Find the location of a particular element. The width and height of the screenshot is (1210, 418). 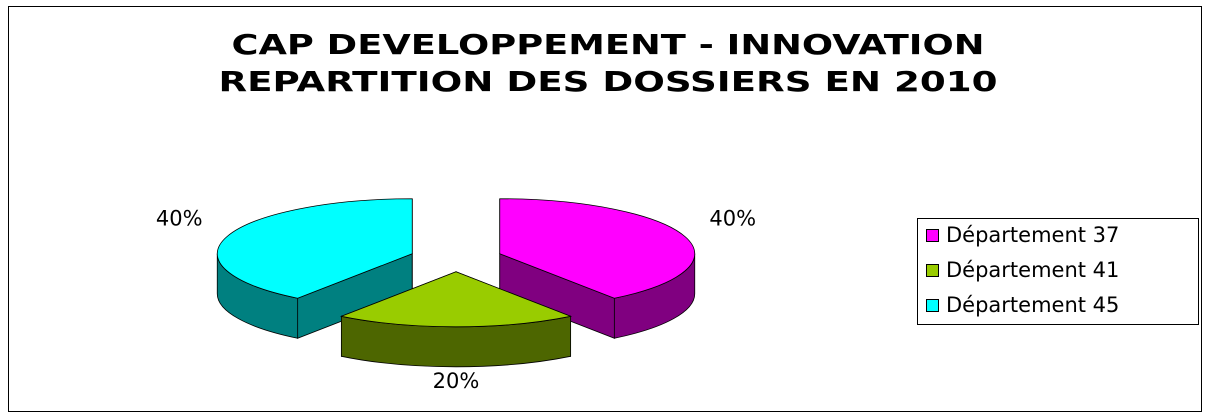

legend-label: Département 45 is located at coordinates (1032, 305).